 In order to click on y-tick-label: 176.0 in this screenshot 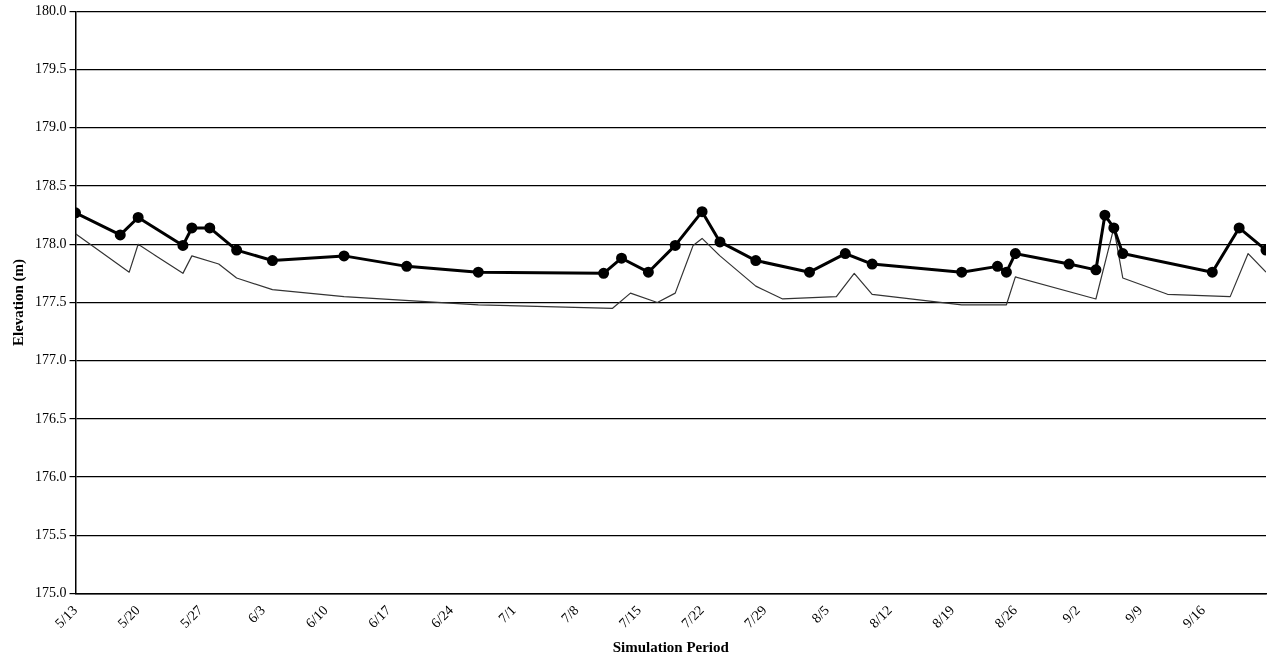, I will do `click(51, 476)`.